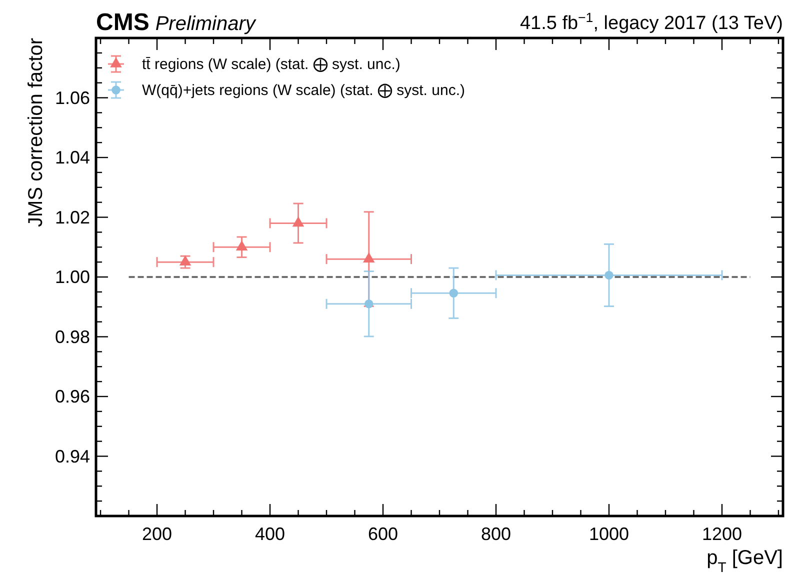  What do you see at coordinates (270, 534) in the screenshot?
I see `x-tick-label: 400` at bounding box center [270, 534].